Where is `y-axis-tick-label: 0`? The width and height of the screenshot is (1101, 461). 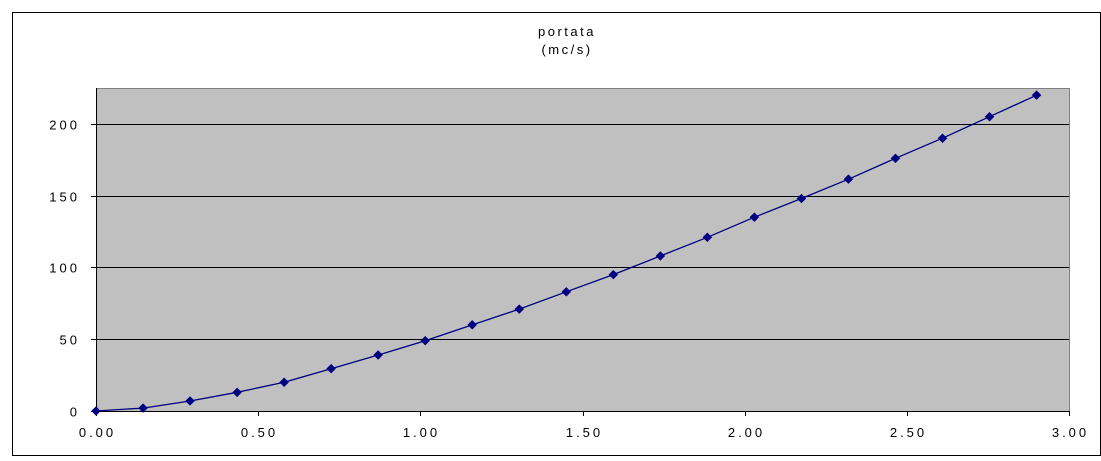 y-axis-tick-label: 0 is located at coordinates (75, 412).